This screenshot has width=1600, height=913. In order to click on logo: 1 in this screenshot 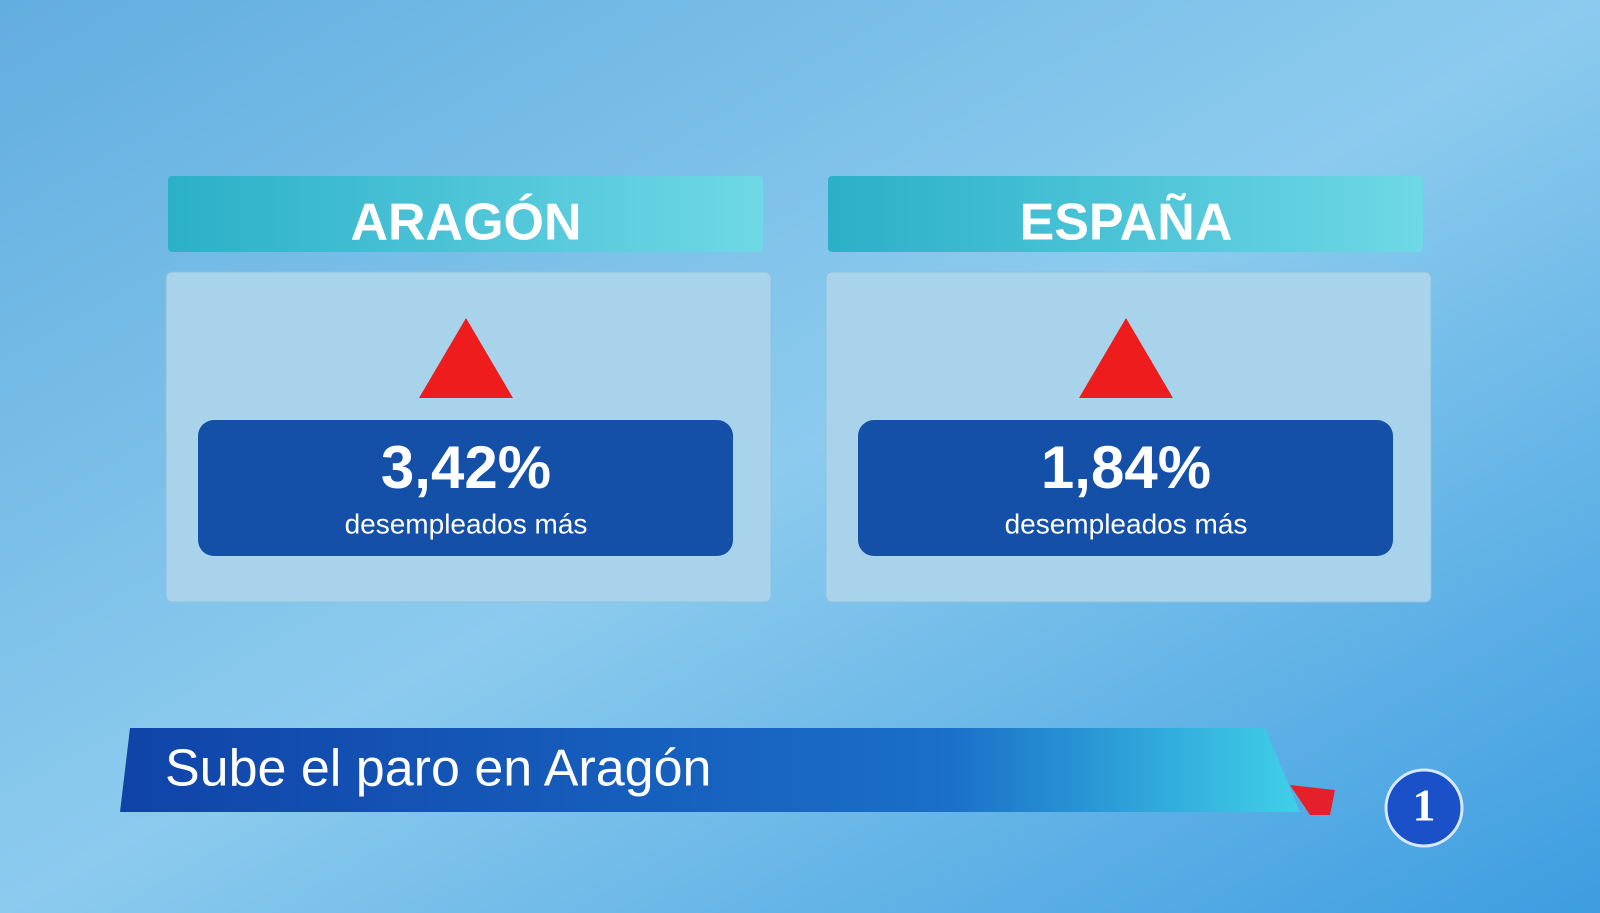, I will do `click(1424, 805)`.